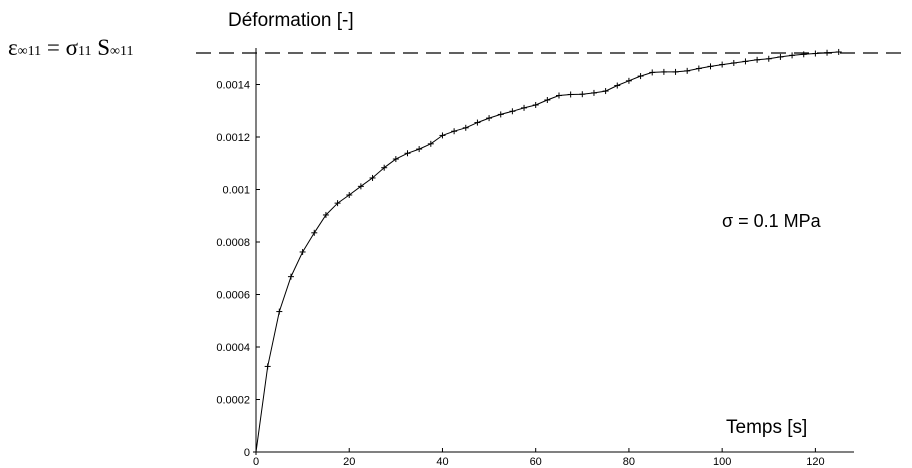  I want to click on x-tick-label: 40, so click(442, 462).